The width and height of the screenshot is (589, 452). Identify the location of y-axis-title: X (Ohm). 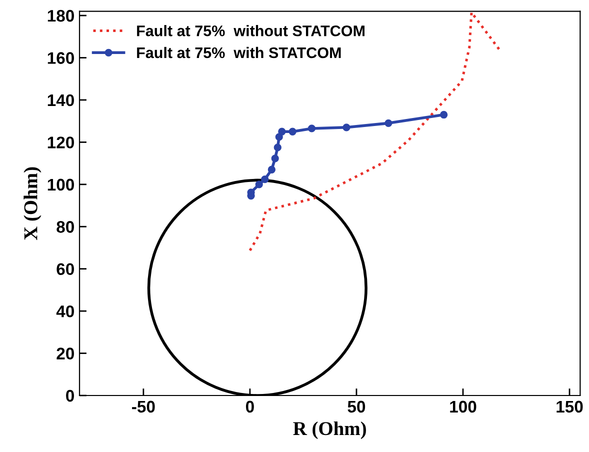
(33, 203).